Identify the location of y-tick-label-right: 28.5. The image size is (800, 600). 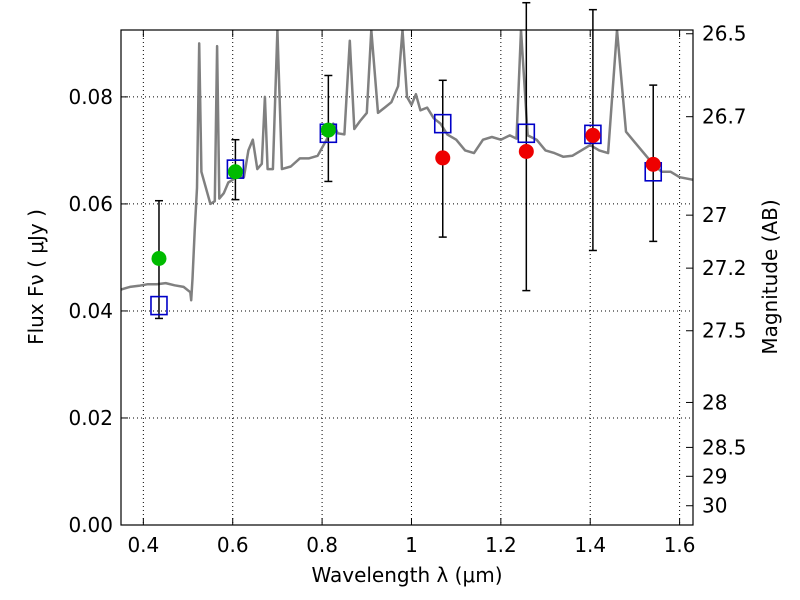
(724, 447).